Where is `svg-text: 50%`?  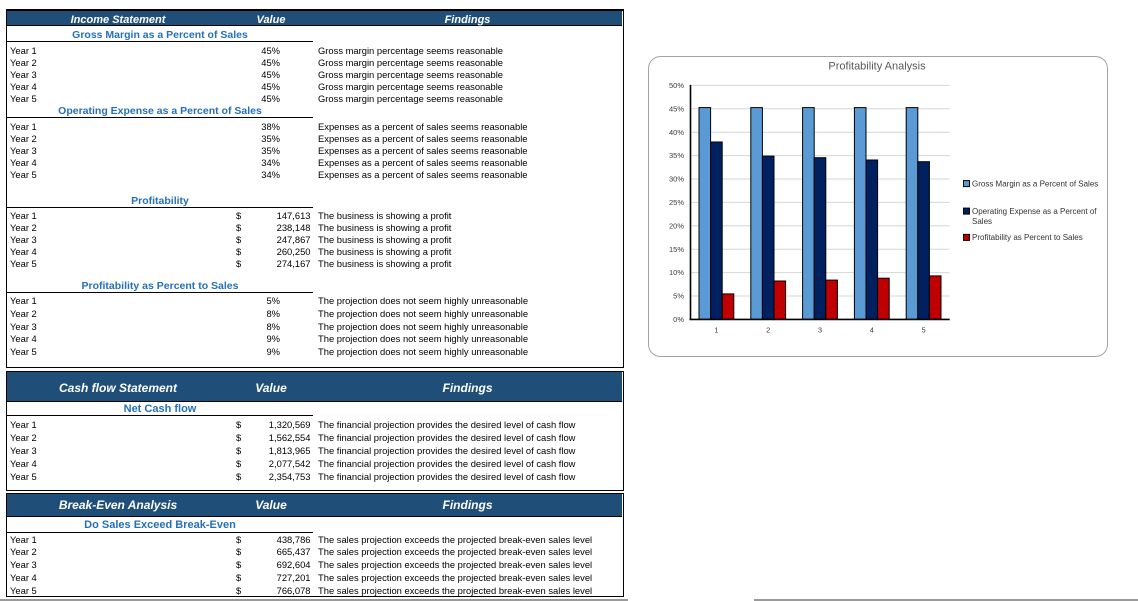
svg-text: 50% is located at coordinates (676, 85).